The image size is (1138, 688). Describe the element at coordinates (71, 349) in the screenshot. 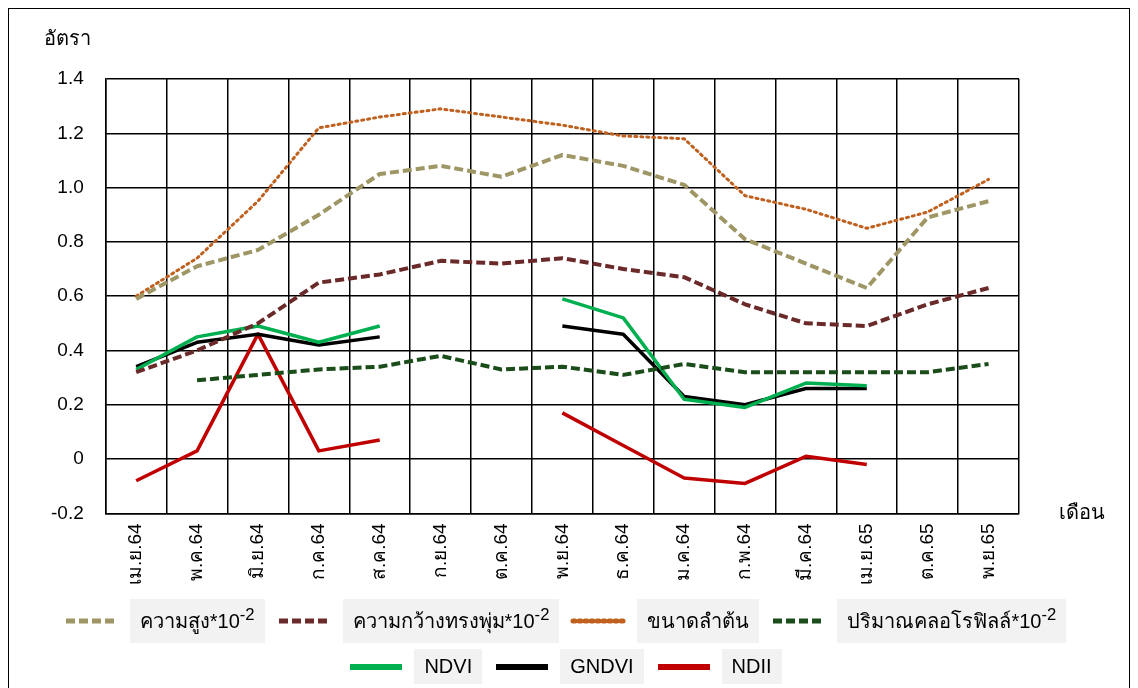

I see `y-tick-label: 0.4` at that location.